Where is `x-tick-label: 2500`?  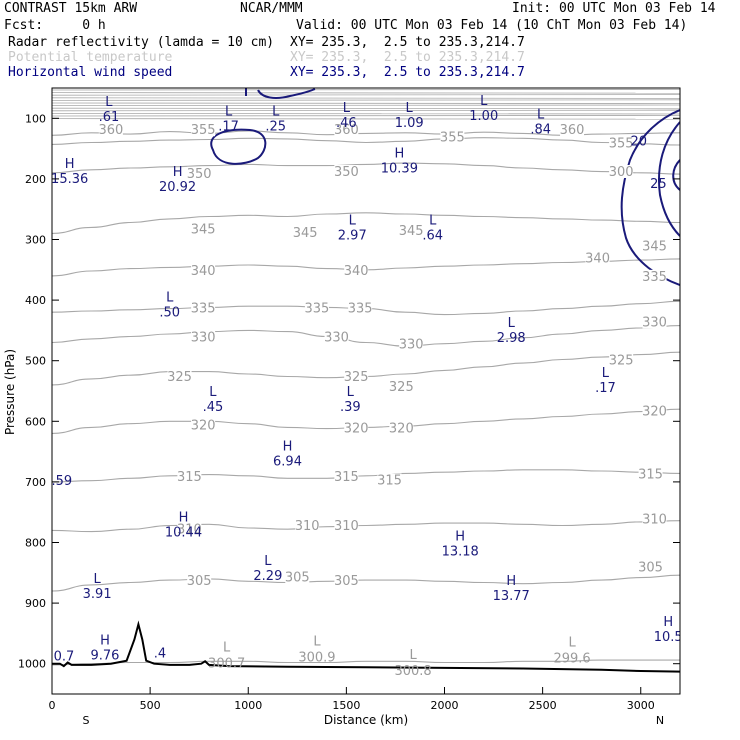
x-tick-label: 2500 is located at coordinates (543, 705).